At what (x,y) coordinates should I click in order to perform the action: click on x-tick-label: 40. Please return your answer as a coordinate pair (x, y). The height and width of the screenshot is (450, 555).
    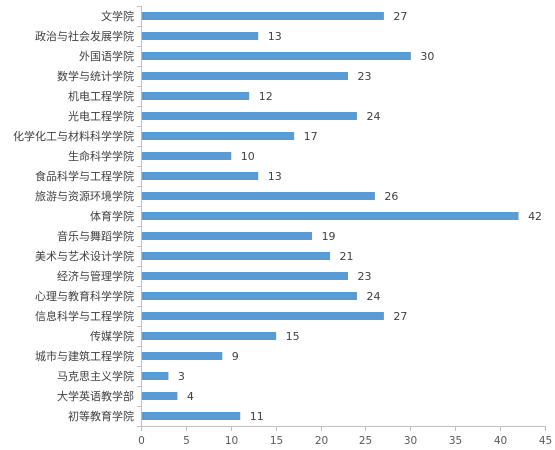
    Looking at the image, I should click on (500, 441).